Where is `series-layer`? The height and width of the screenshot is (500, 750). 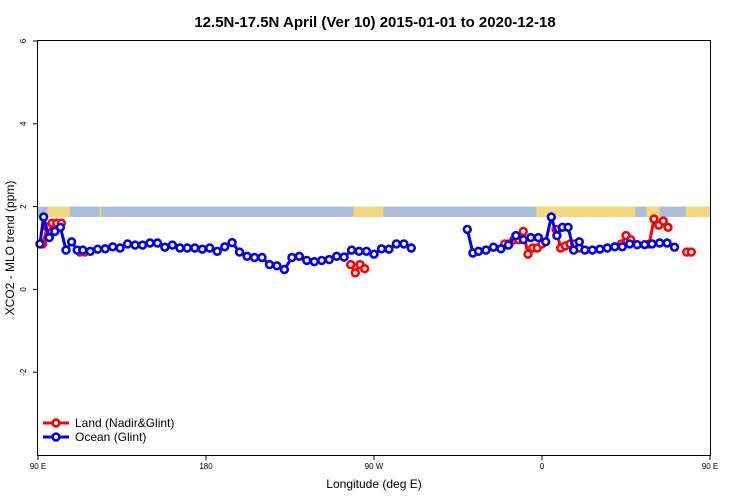
series-layer is located at coordinates (365, 244).